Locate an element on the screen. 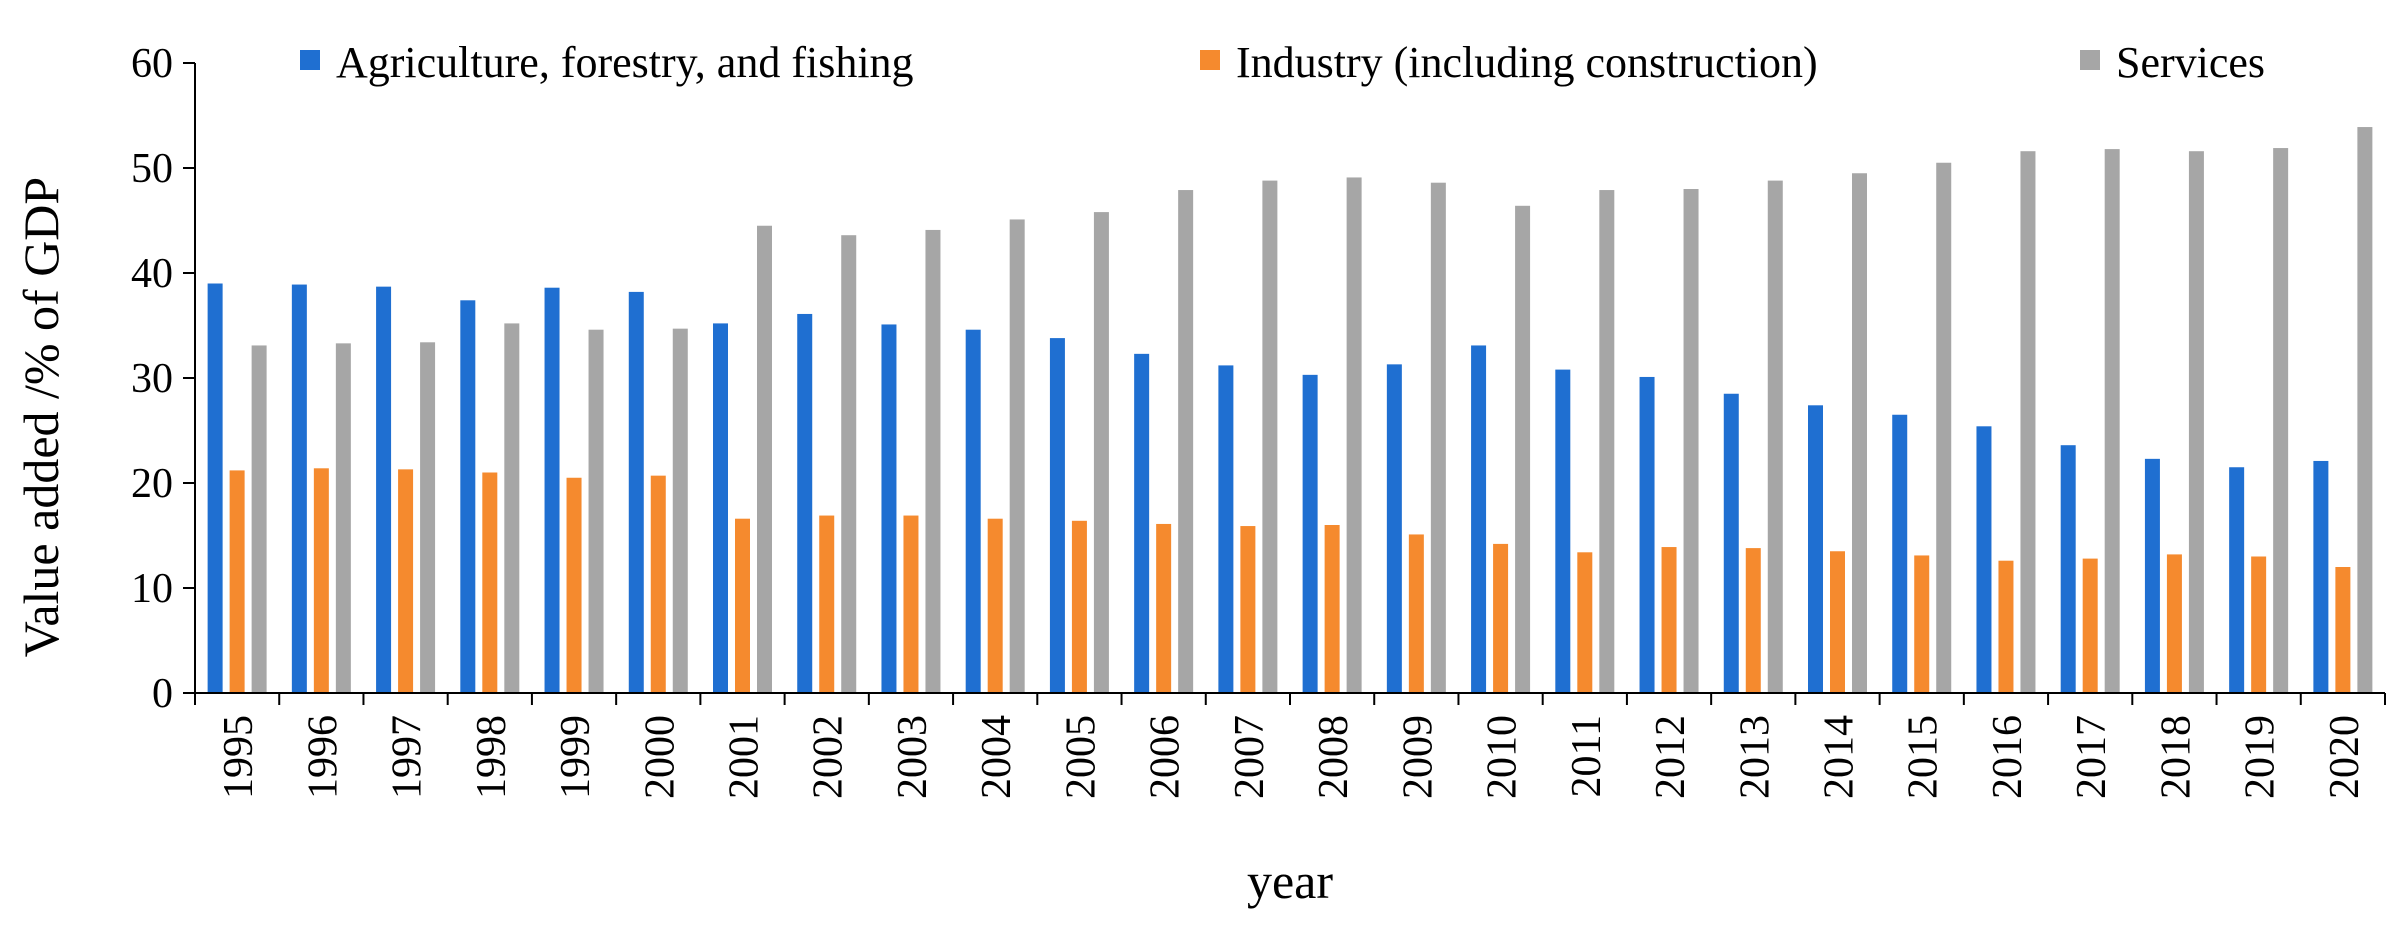 The width and height of the screenshot is (2408, 948). y-tick-label: 40 is located at coordinates (152, 274).